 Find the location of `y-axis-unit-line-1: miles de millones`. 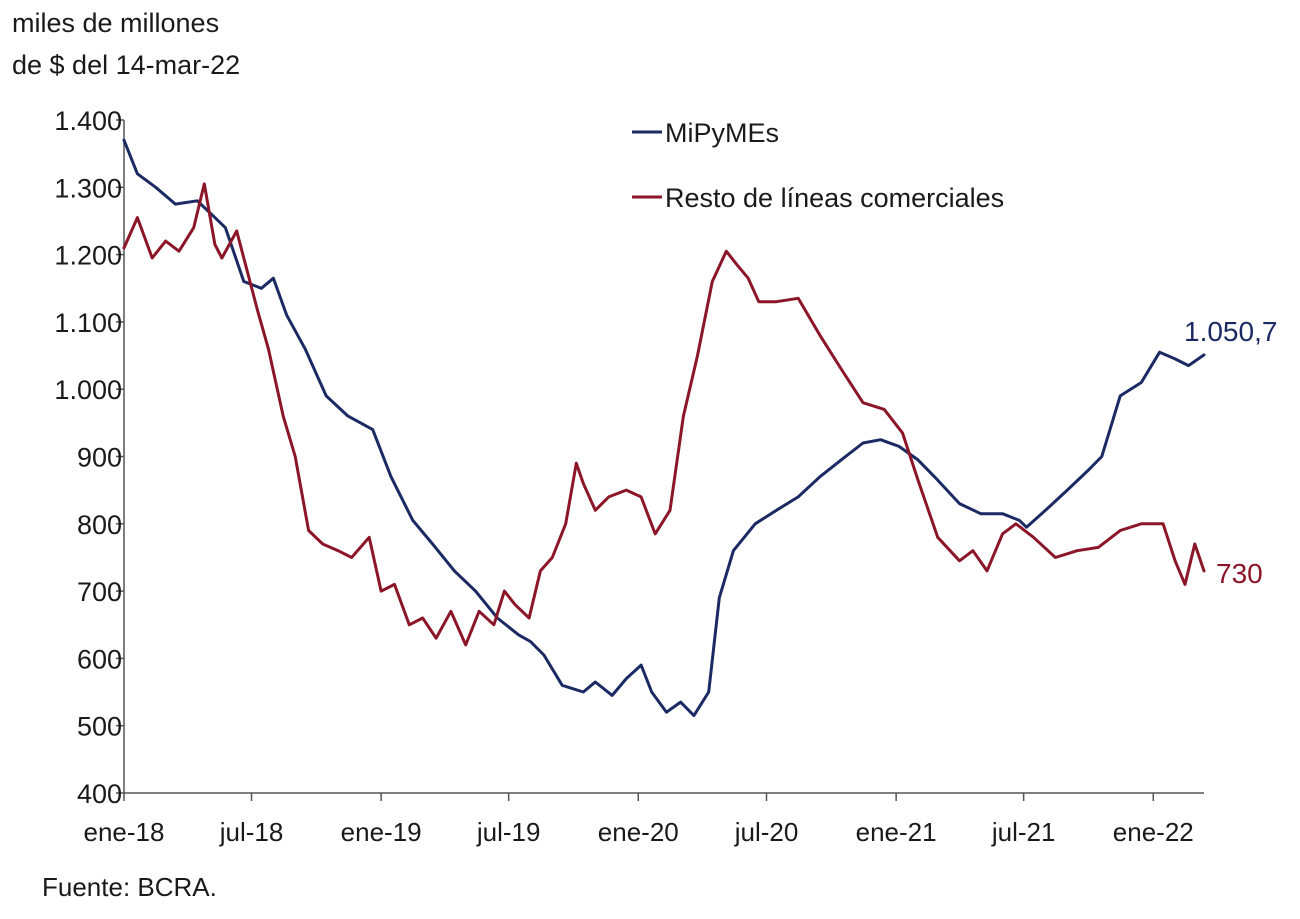

y-axis-unit-line-1: miles de millones is located at coordinates (116, 23).